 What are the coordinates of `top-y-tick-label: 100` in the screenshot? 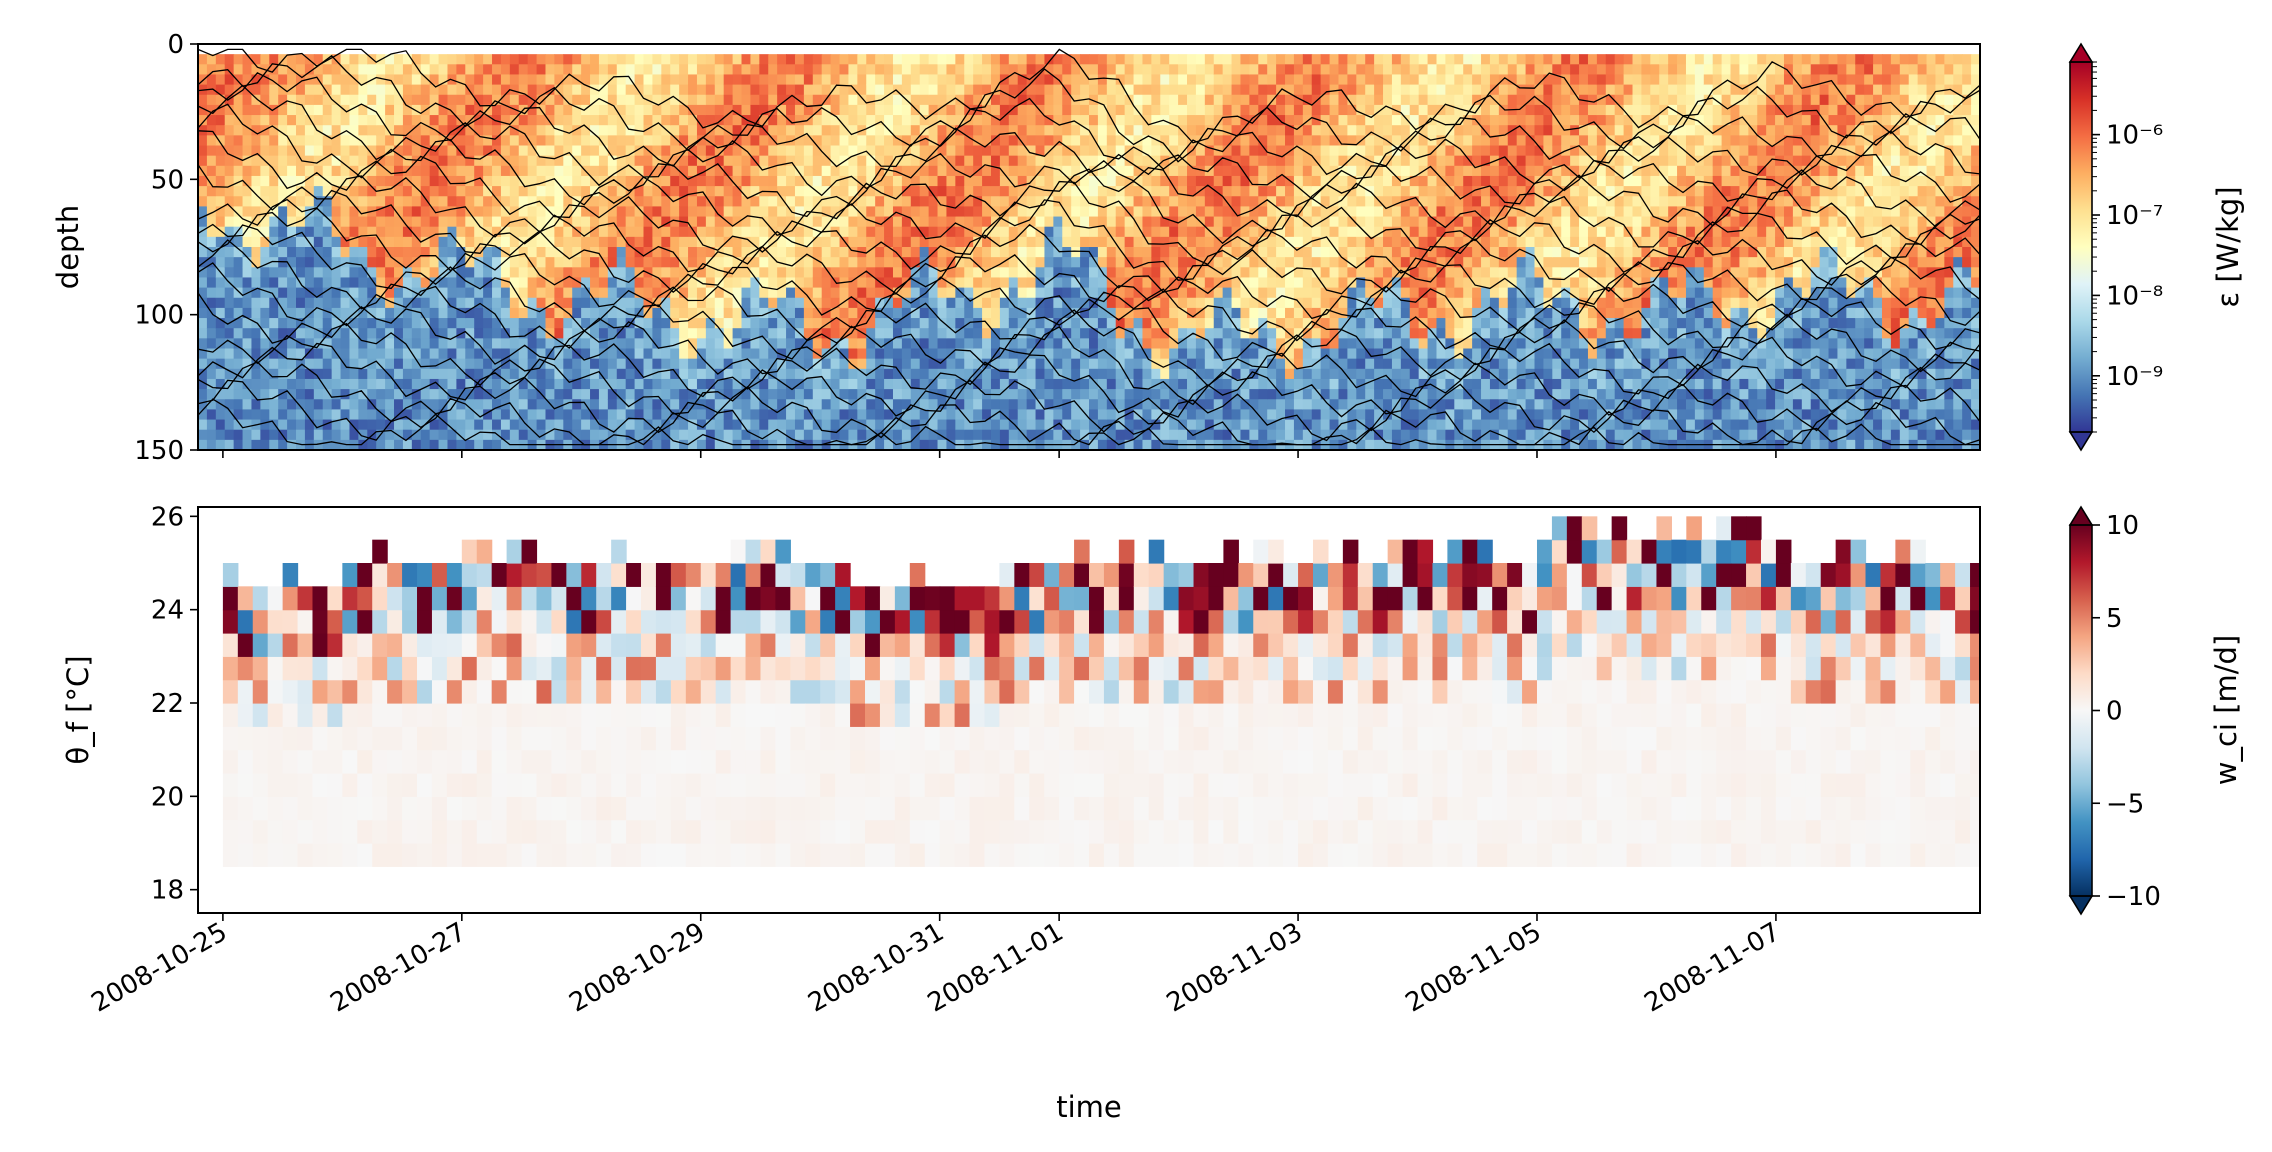 It's located at (159, 316).